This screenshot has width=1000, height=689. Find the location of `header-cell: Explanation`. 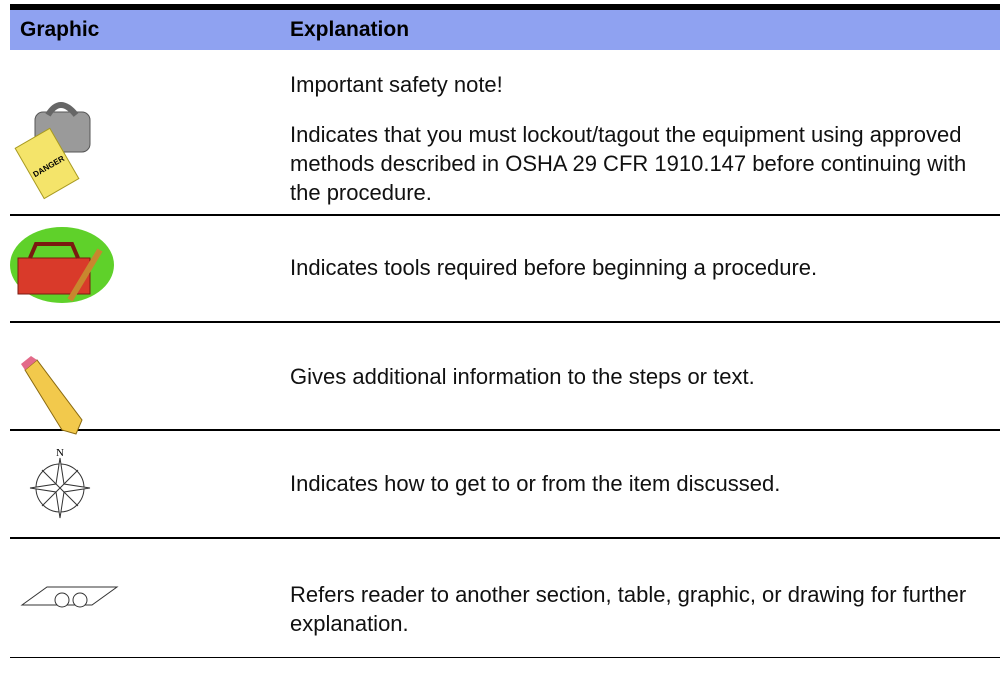

header-cell: Explanation is located at coordinates (350, 29).